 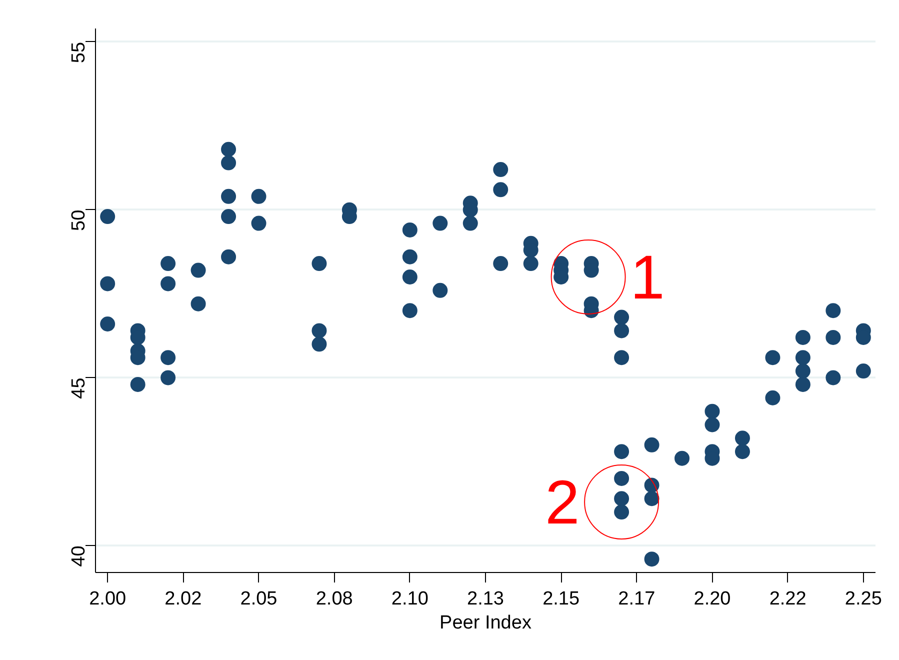 I want to click on x-tick-label: 2.13, so click(x=485, y=599).